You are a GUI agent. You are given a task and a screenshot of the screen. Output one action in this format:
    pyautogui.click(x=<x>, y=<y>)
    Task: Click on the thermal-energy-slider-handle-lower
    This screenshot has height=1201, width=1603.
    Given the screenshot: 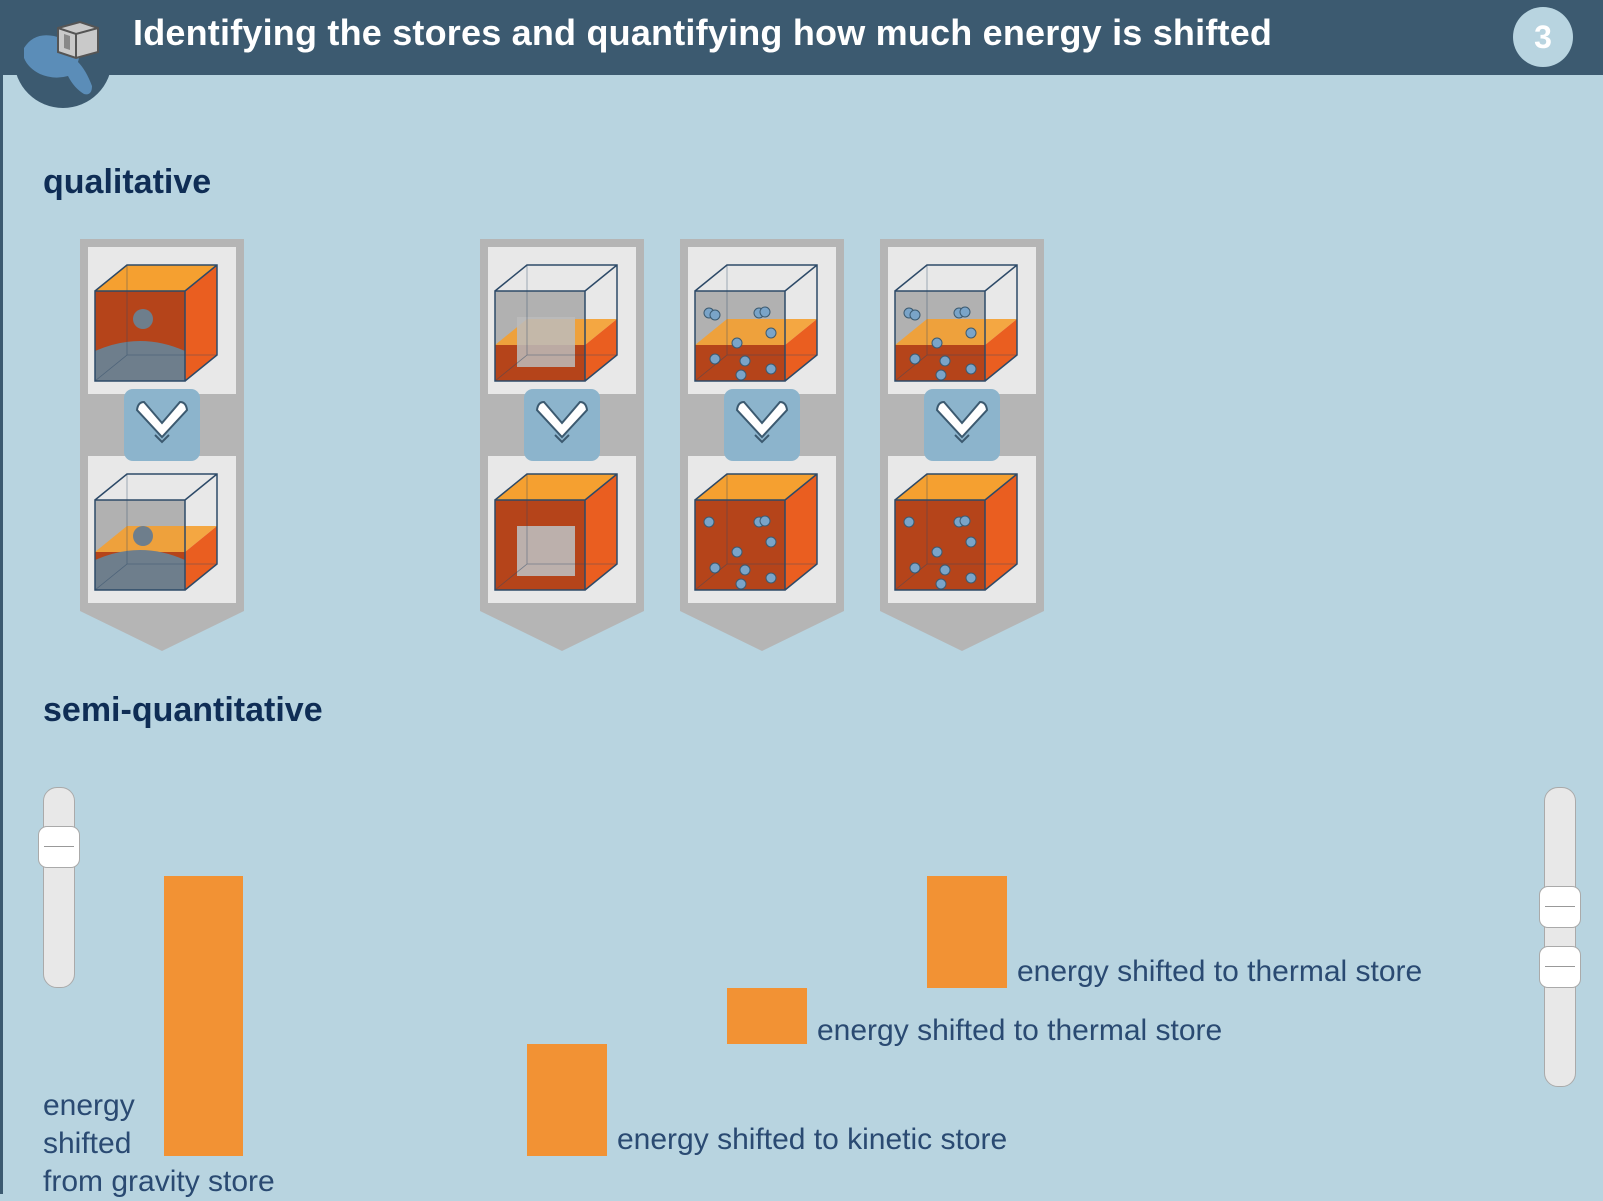 What is the action you would take?
    pyautogui.click(x=1560, y=967)
    